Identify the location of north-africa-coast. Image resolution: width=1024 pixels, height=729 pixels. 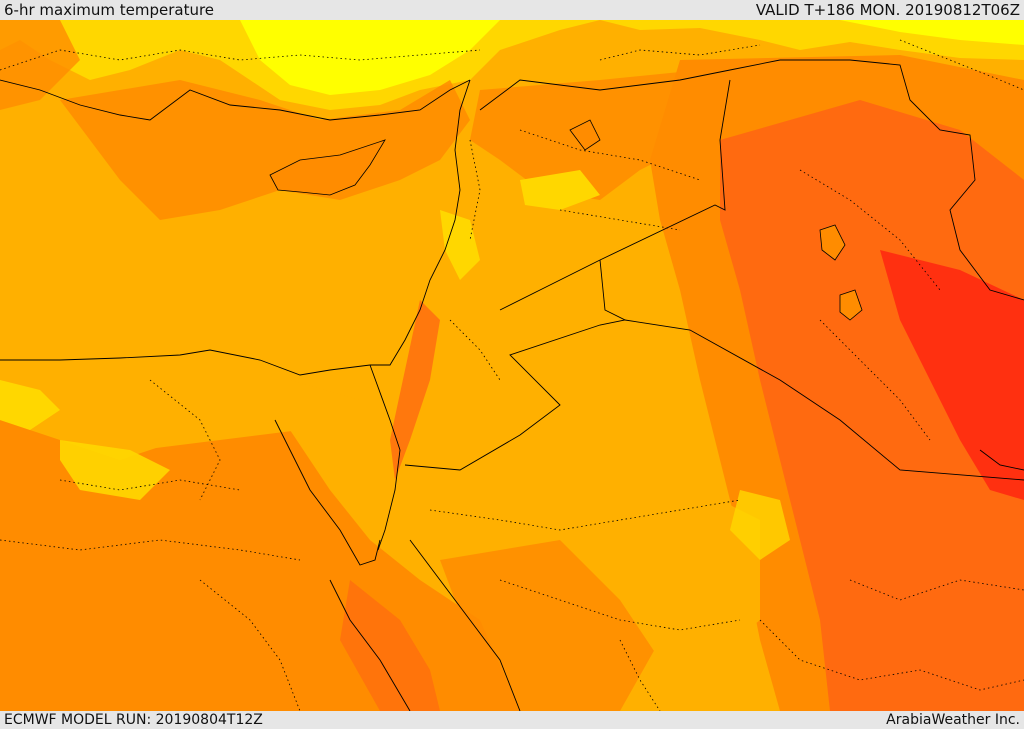
(185, 362).